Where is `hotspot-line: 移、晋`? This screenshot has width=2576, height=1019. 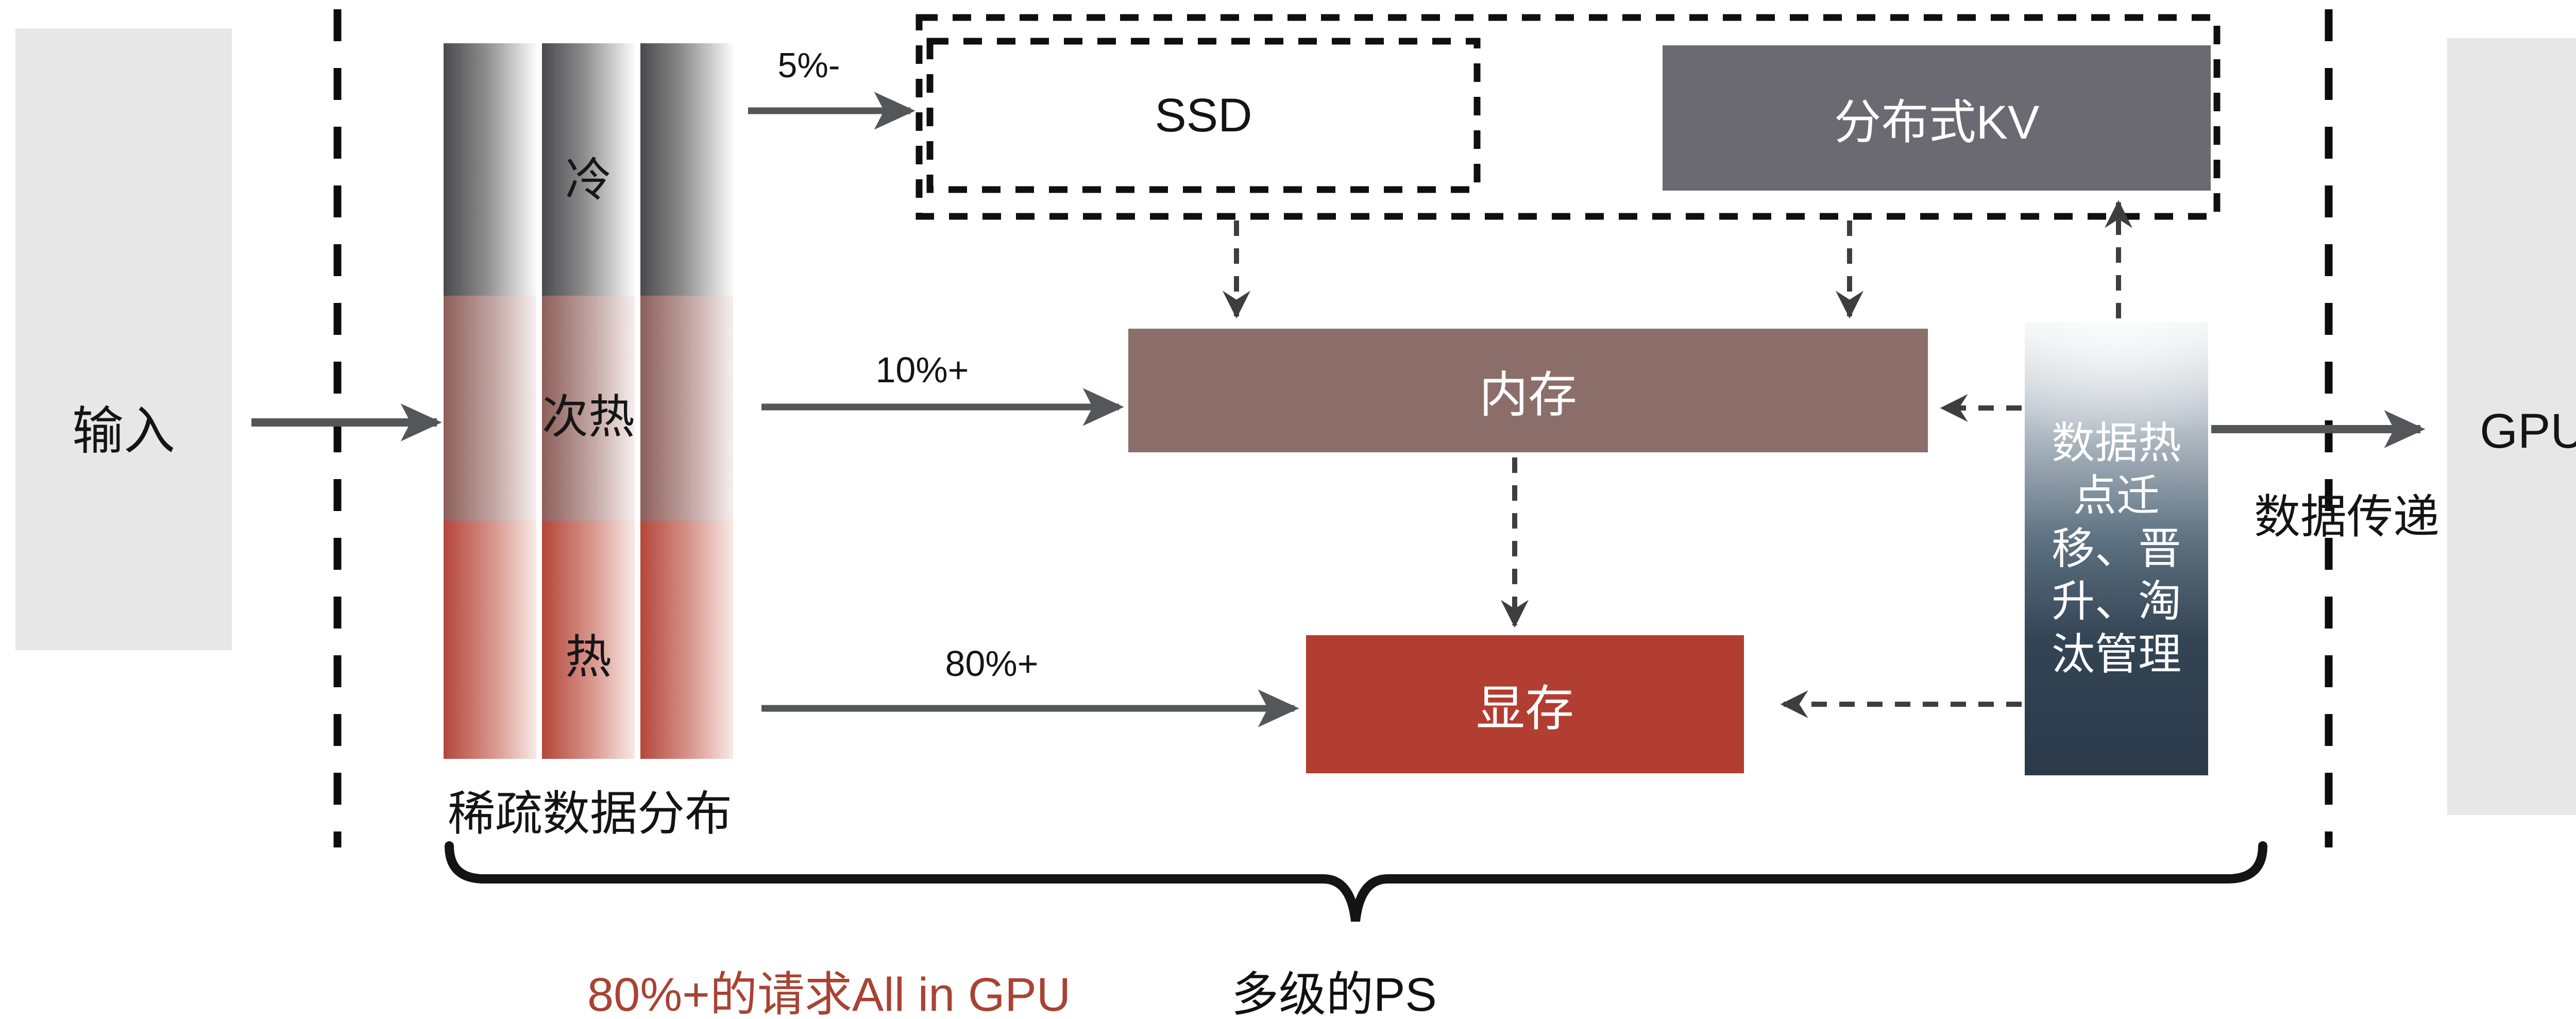 hotspot-line: 移、晋 is located at coordinates (2116, 548).